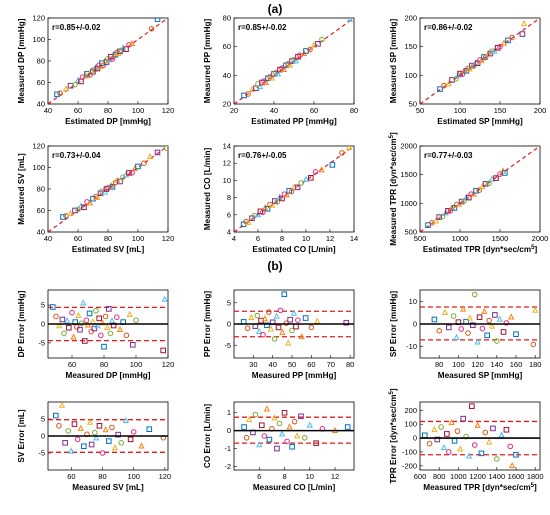  What do you see at coordinates (43, 305) in the screenshot?
I see `y-tick-label: 5` at bounding box center [43, 305].